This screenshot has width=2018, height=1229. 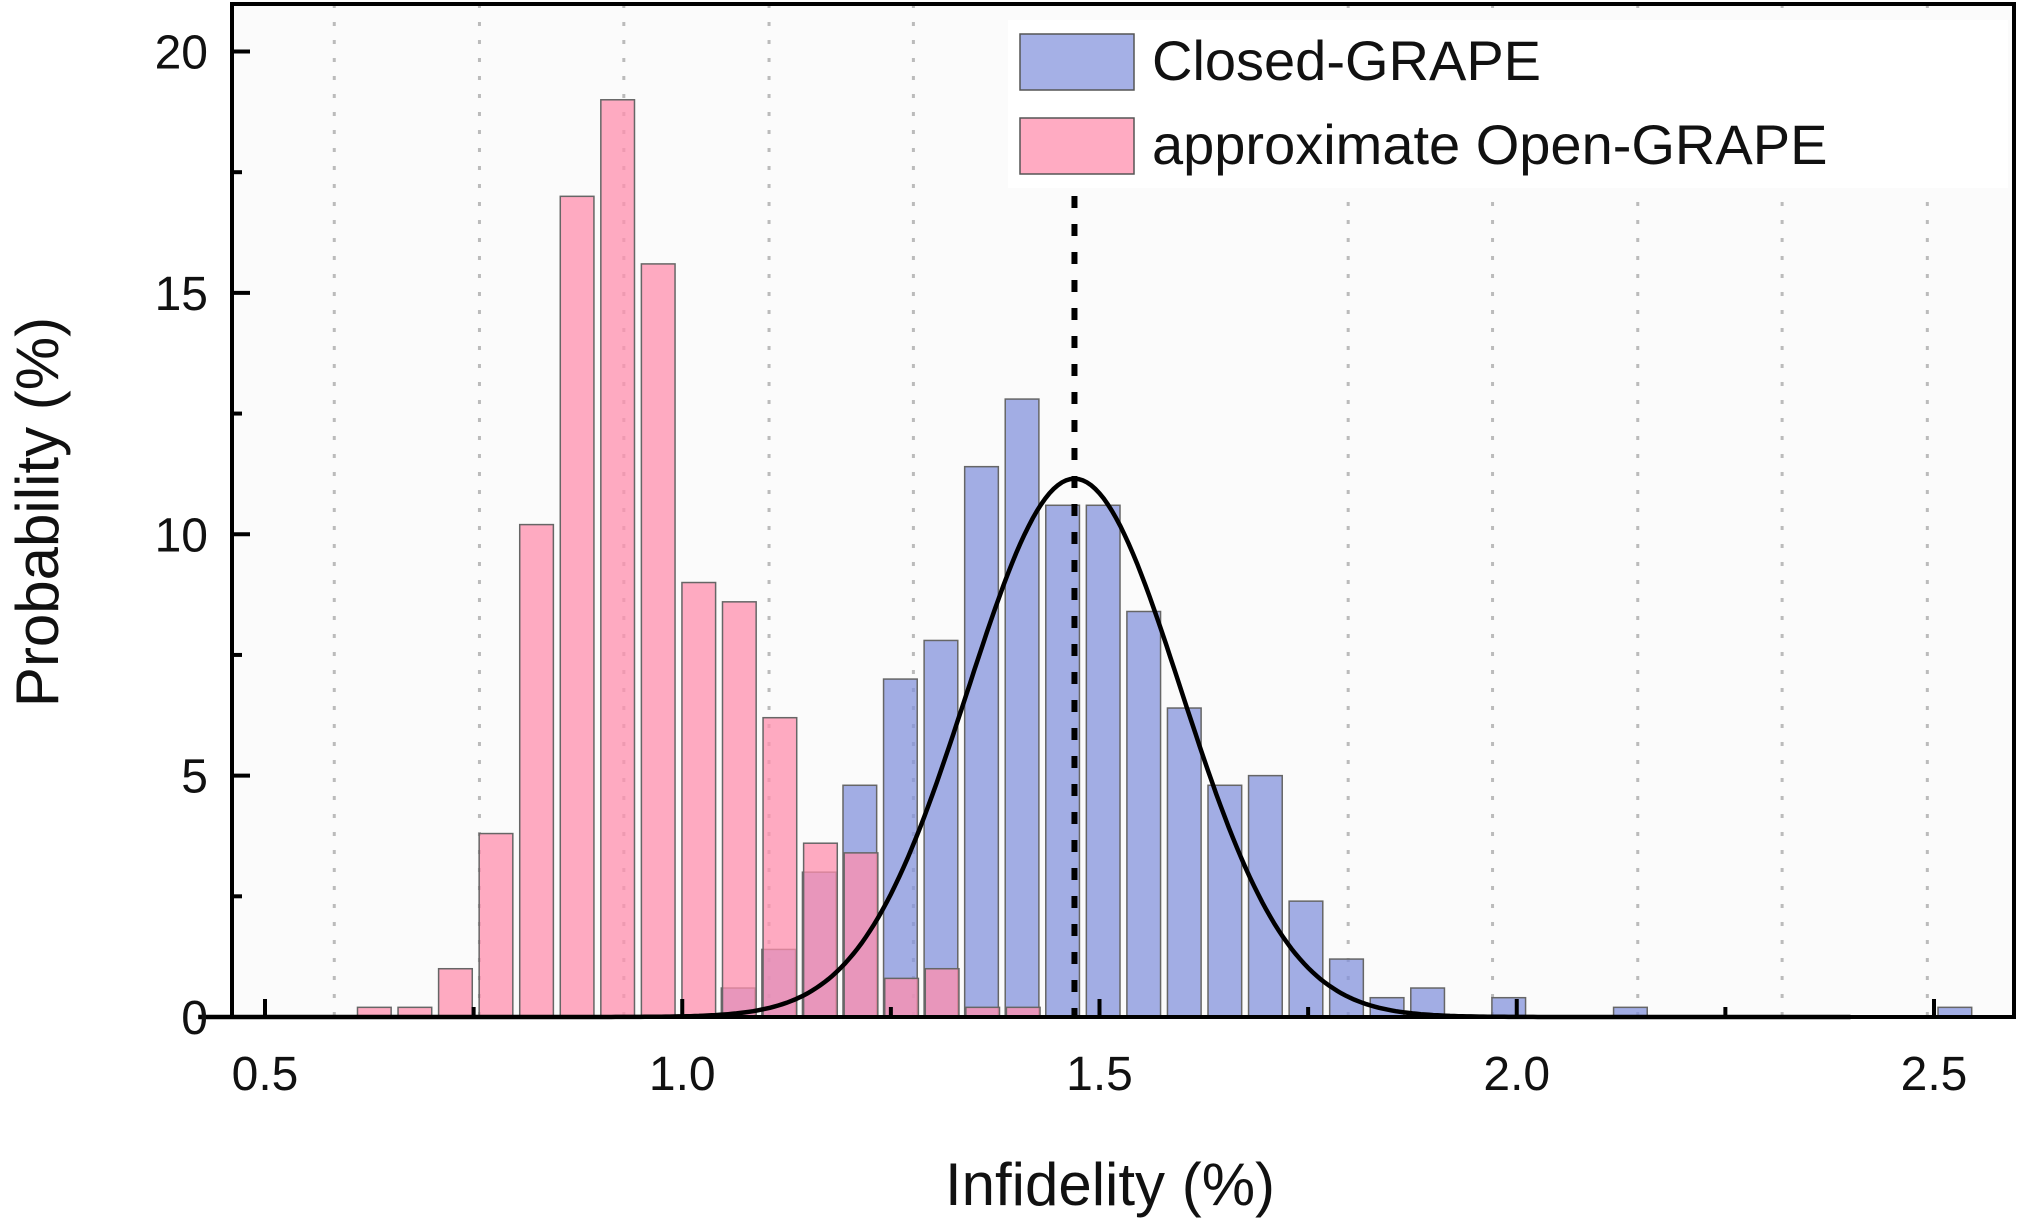 I want to click on y-tick-label: 10, so click(x=181, y=535).